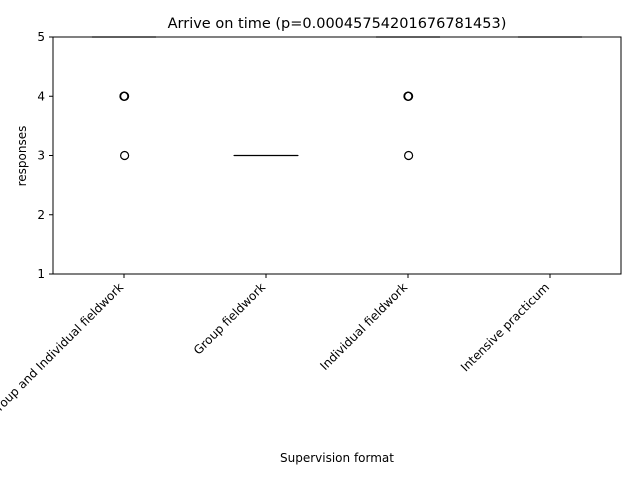  What do you see at coordinates (41, 156) in the screenshot?
I see `y-tick-label: 3` at bounding box center [41, 156].